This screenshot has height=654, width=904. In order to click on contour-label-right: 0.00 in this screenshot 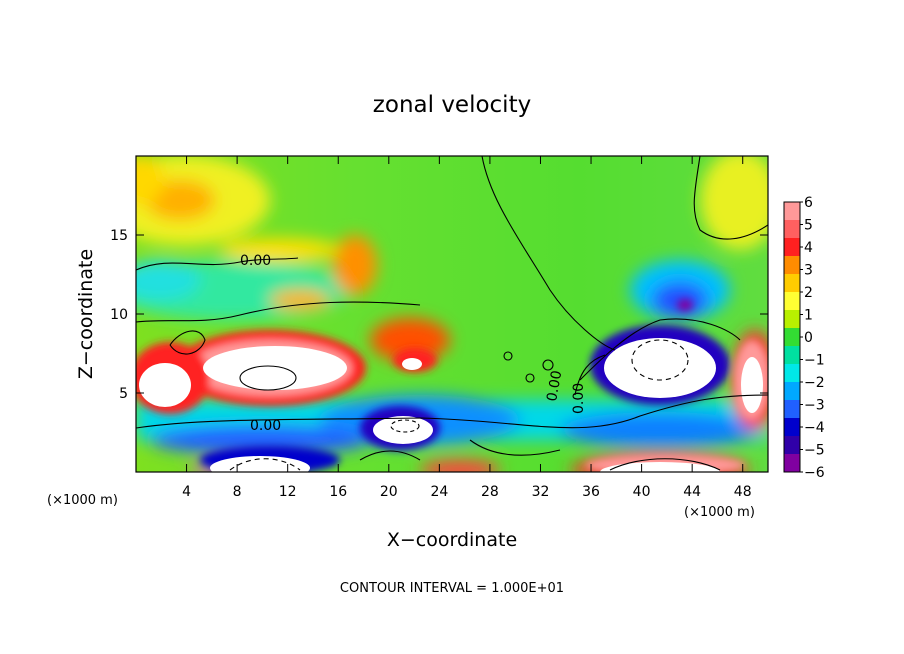, I will do `click(579, 398)`.